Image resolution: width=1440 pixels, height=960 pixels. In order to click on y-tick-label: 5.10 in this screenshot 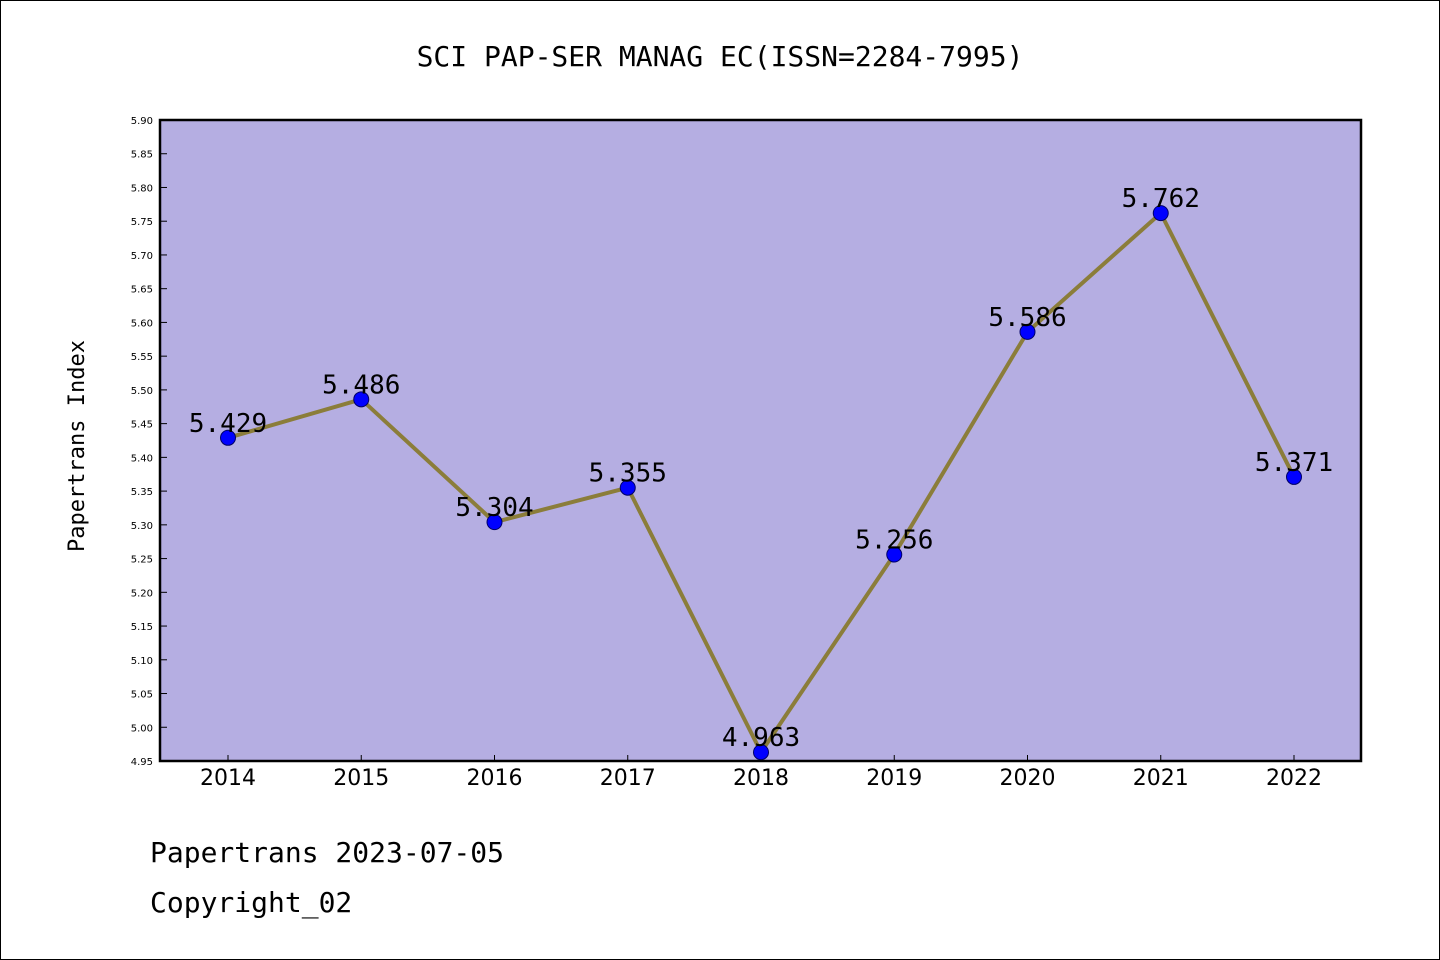, I will do `click(142, 661)`.